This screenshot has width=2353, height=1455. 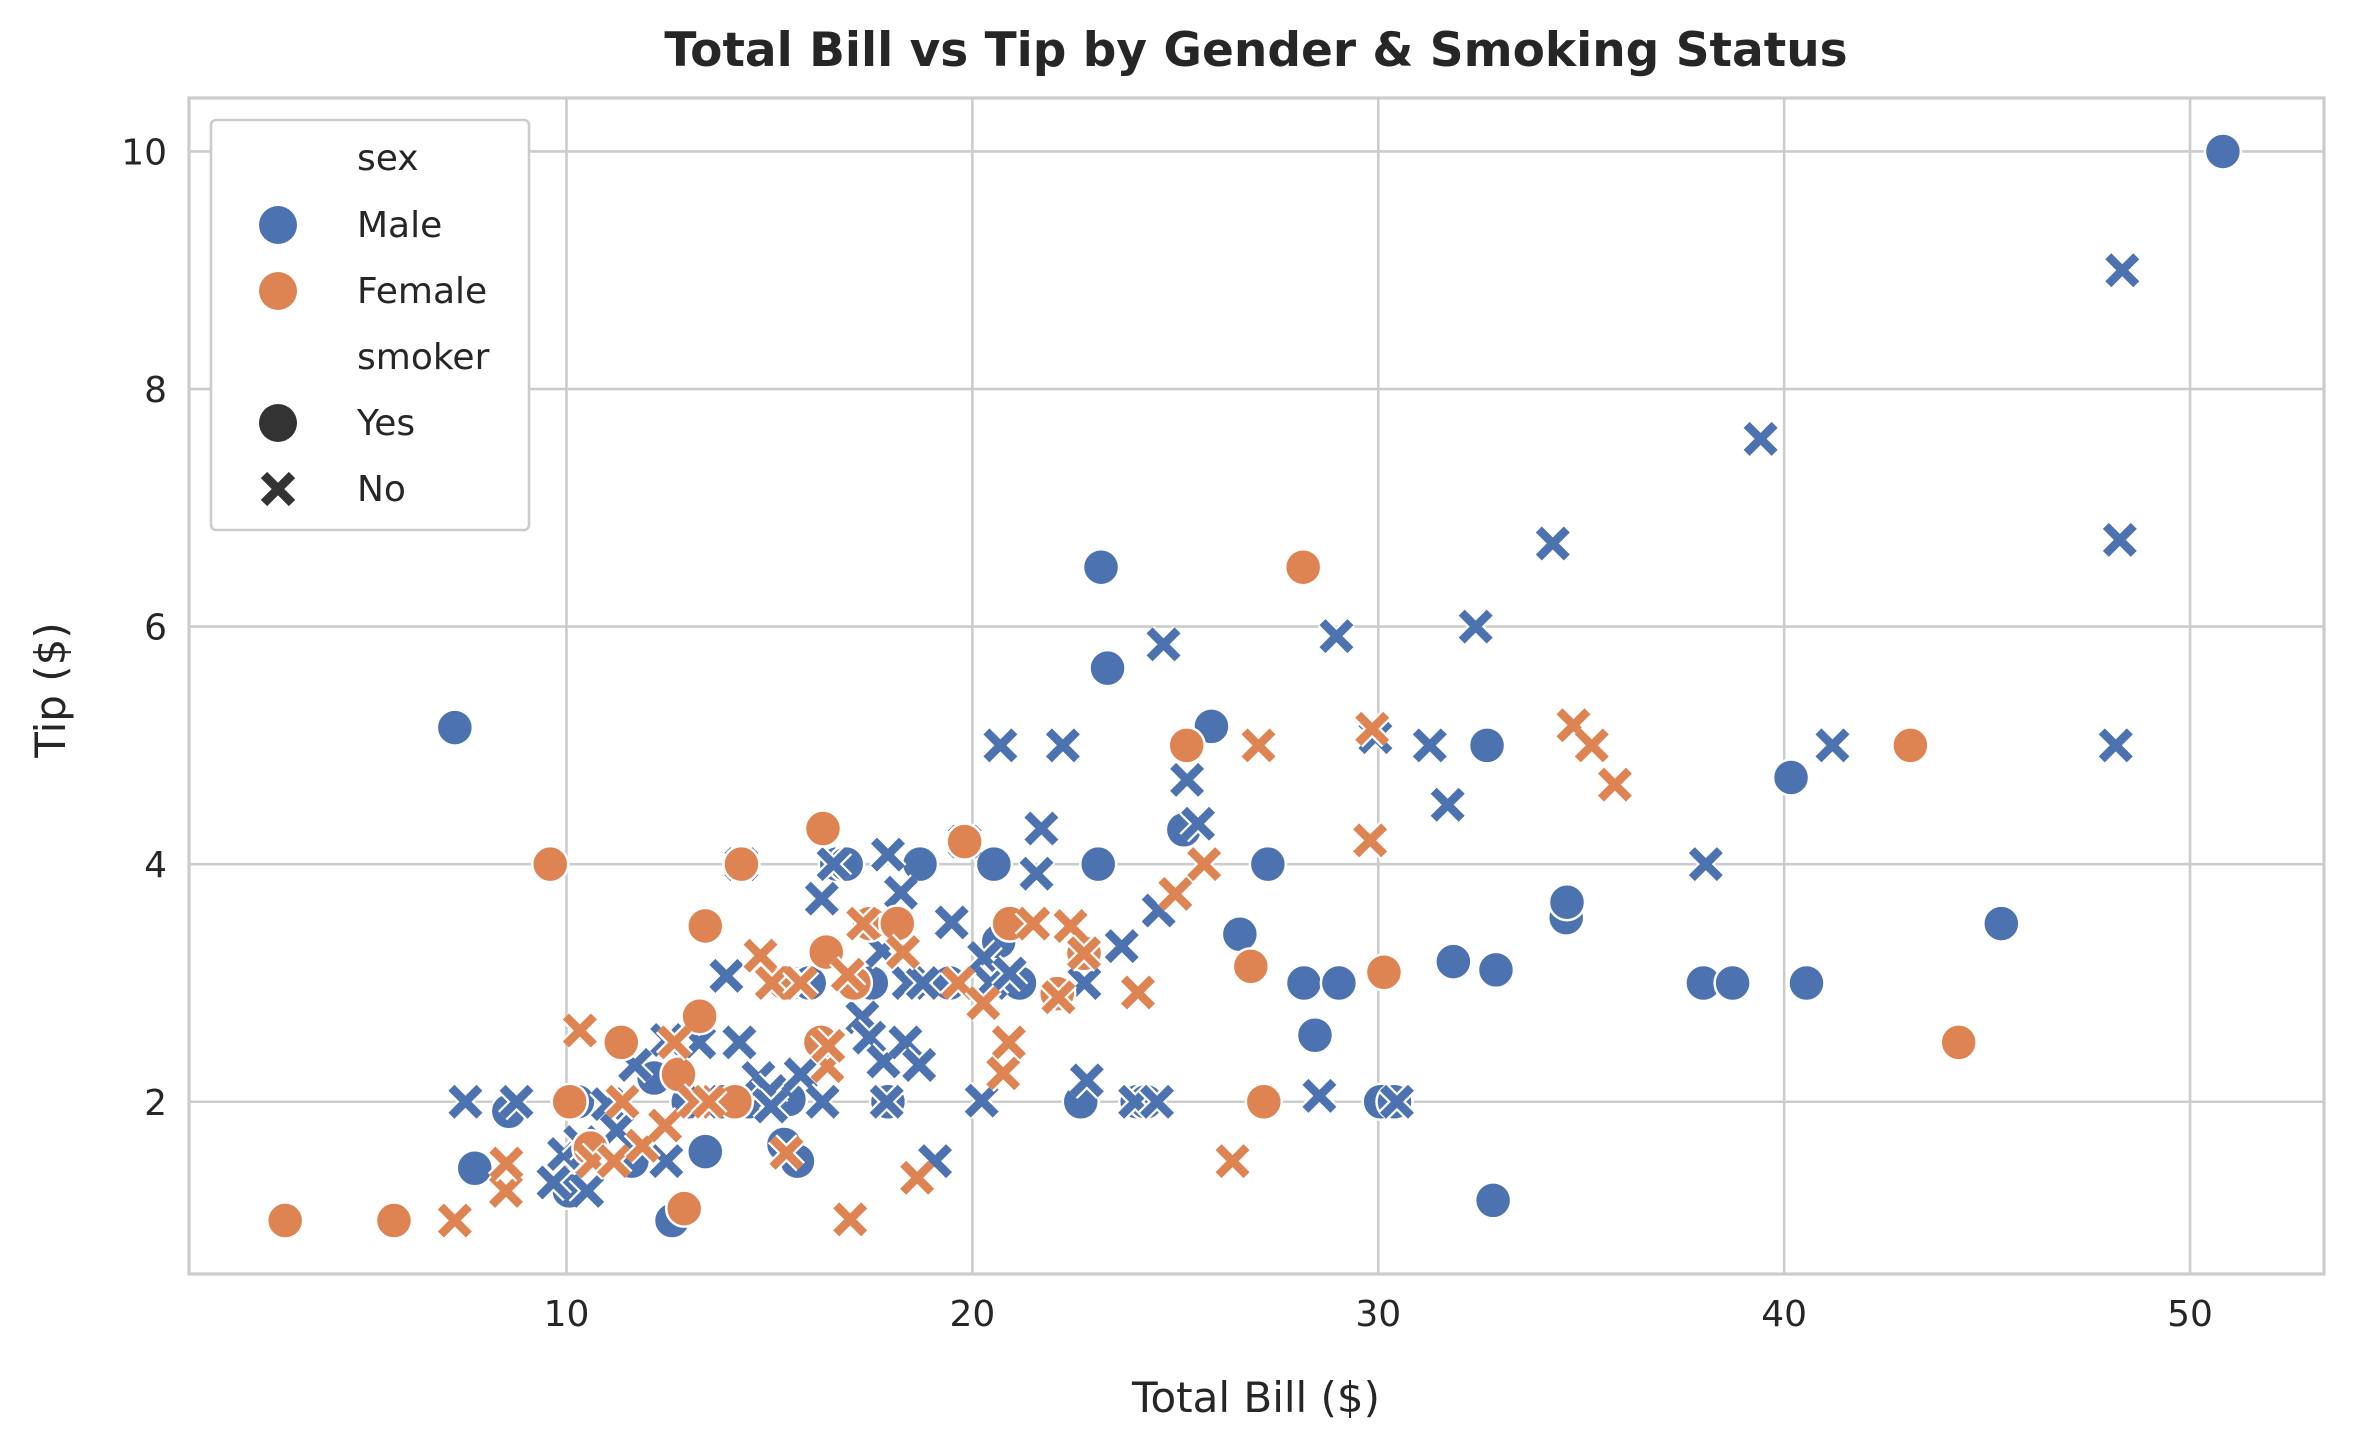 What do you see at coordinates (155, 390) in the screenshot?
I see `y-tick-label: 8` at bounding box center [155, 390].